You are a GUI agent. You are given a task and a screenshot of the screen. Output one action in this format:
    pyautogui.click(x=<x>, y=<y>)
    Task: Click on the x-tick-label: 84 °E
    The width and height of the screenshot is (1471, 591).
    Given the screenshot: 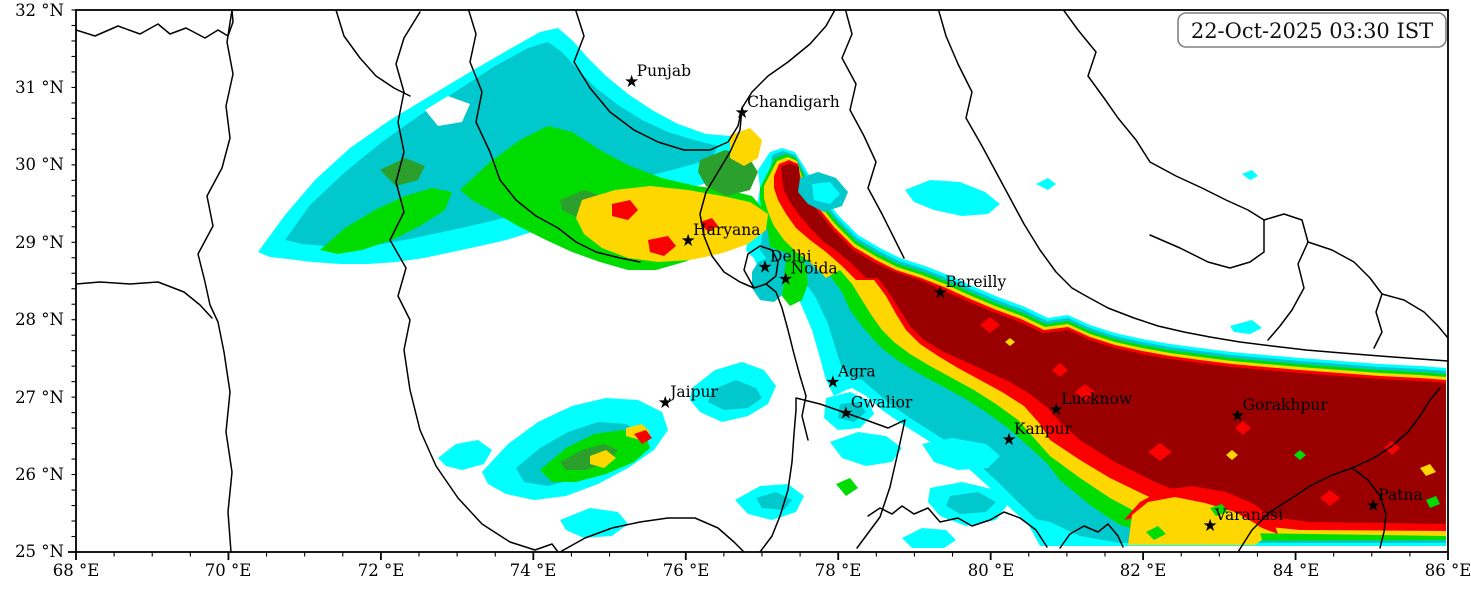 What is the action you would take?
    pyautogui.click(x=1296, y=570)
    